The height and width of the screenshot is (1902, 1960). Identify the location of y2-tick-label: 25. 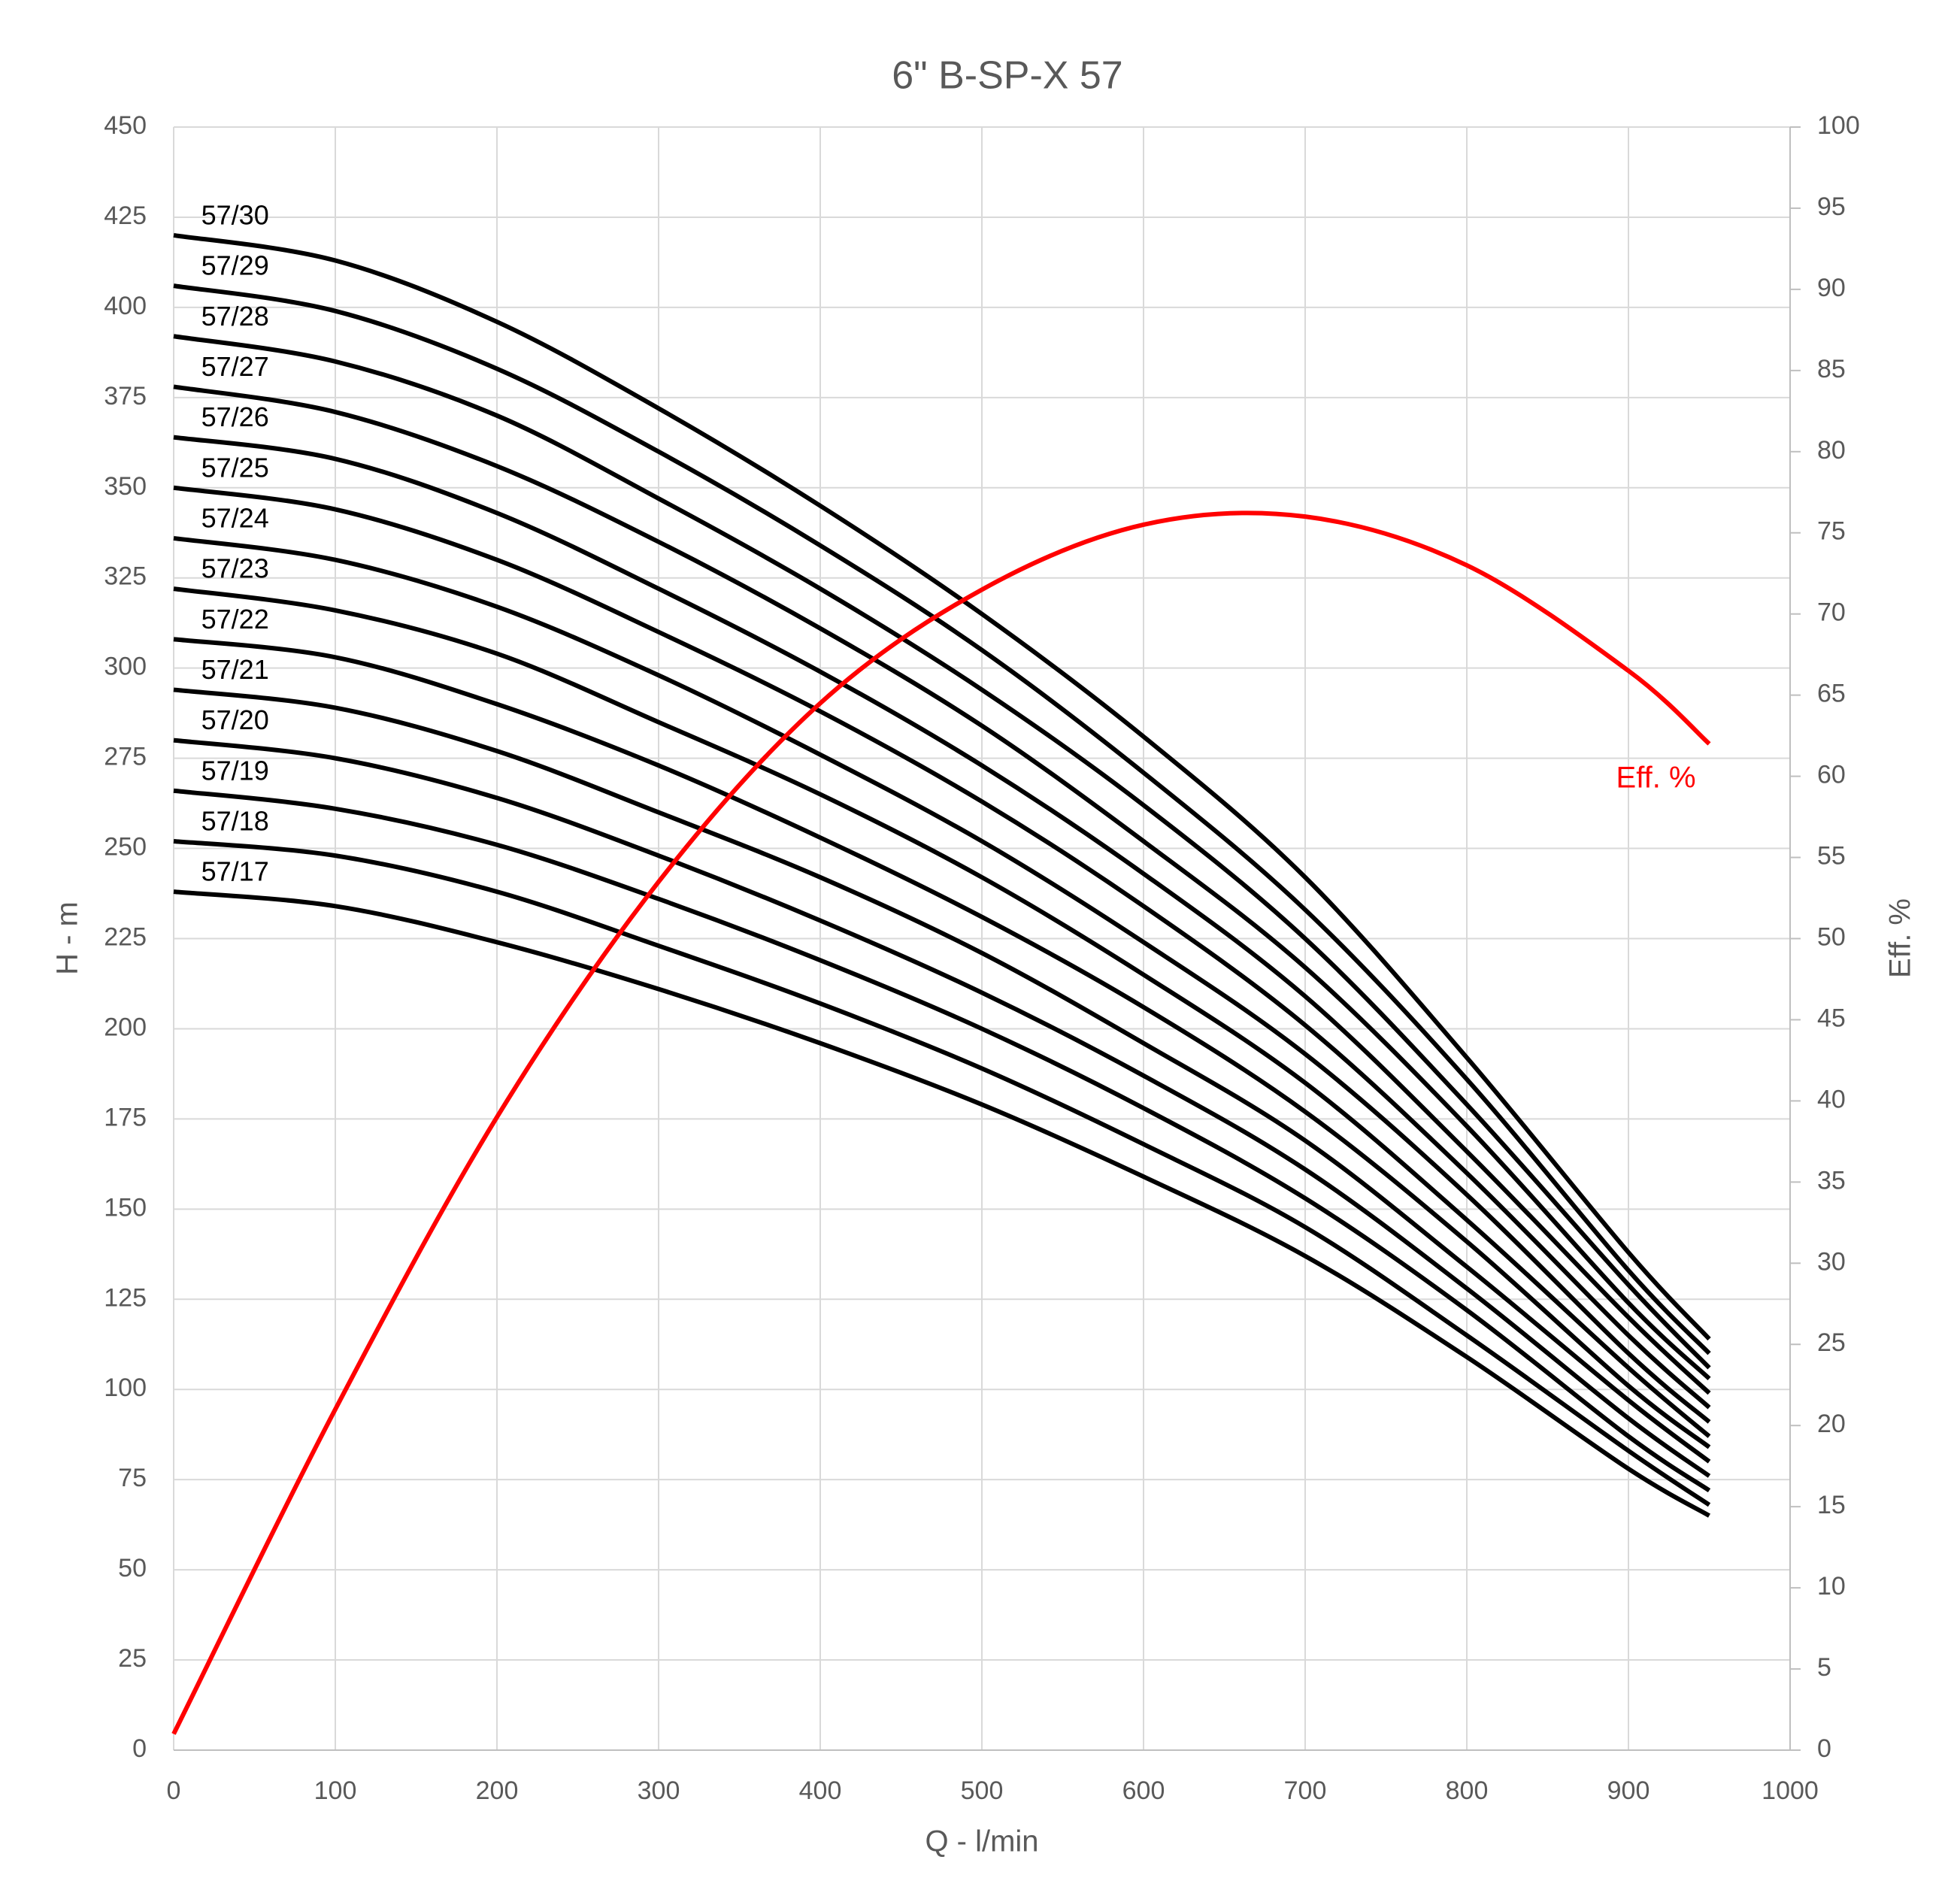
(1831, 1342).